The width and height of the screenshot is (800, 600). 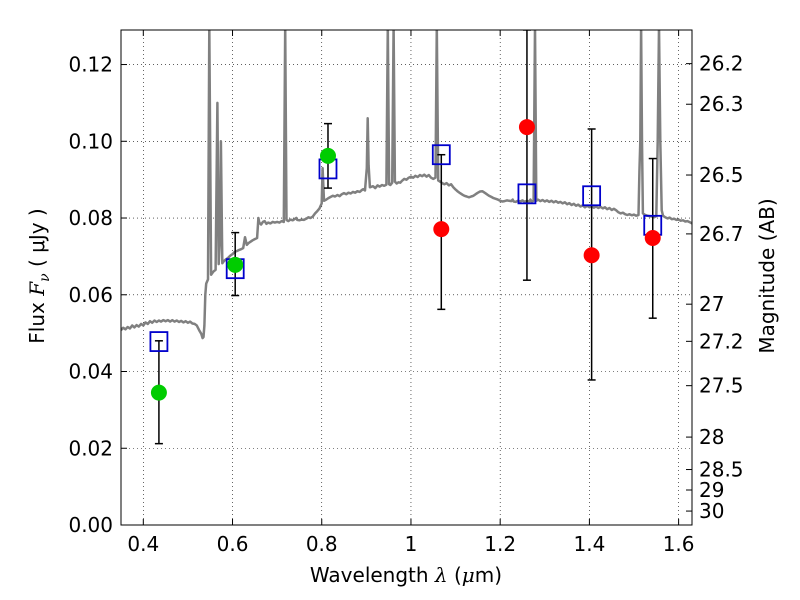 What do you see at coordinates (711, 304) in the screenshot?
I see `mag-tick-label: 27` at bounding box center [711, 304].